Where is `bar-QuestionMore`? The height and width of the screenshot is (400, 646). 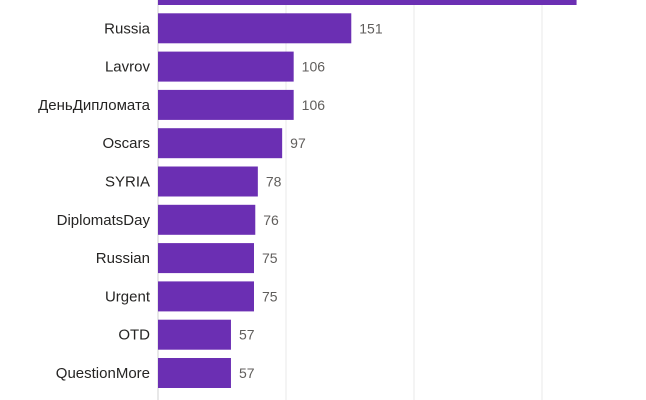 bar-QuestionMore is located at coordinates (194, 373).